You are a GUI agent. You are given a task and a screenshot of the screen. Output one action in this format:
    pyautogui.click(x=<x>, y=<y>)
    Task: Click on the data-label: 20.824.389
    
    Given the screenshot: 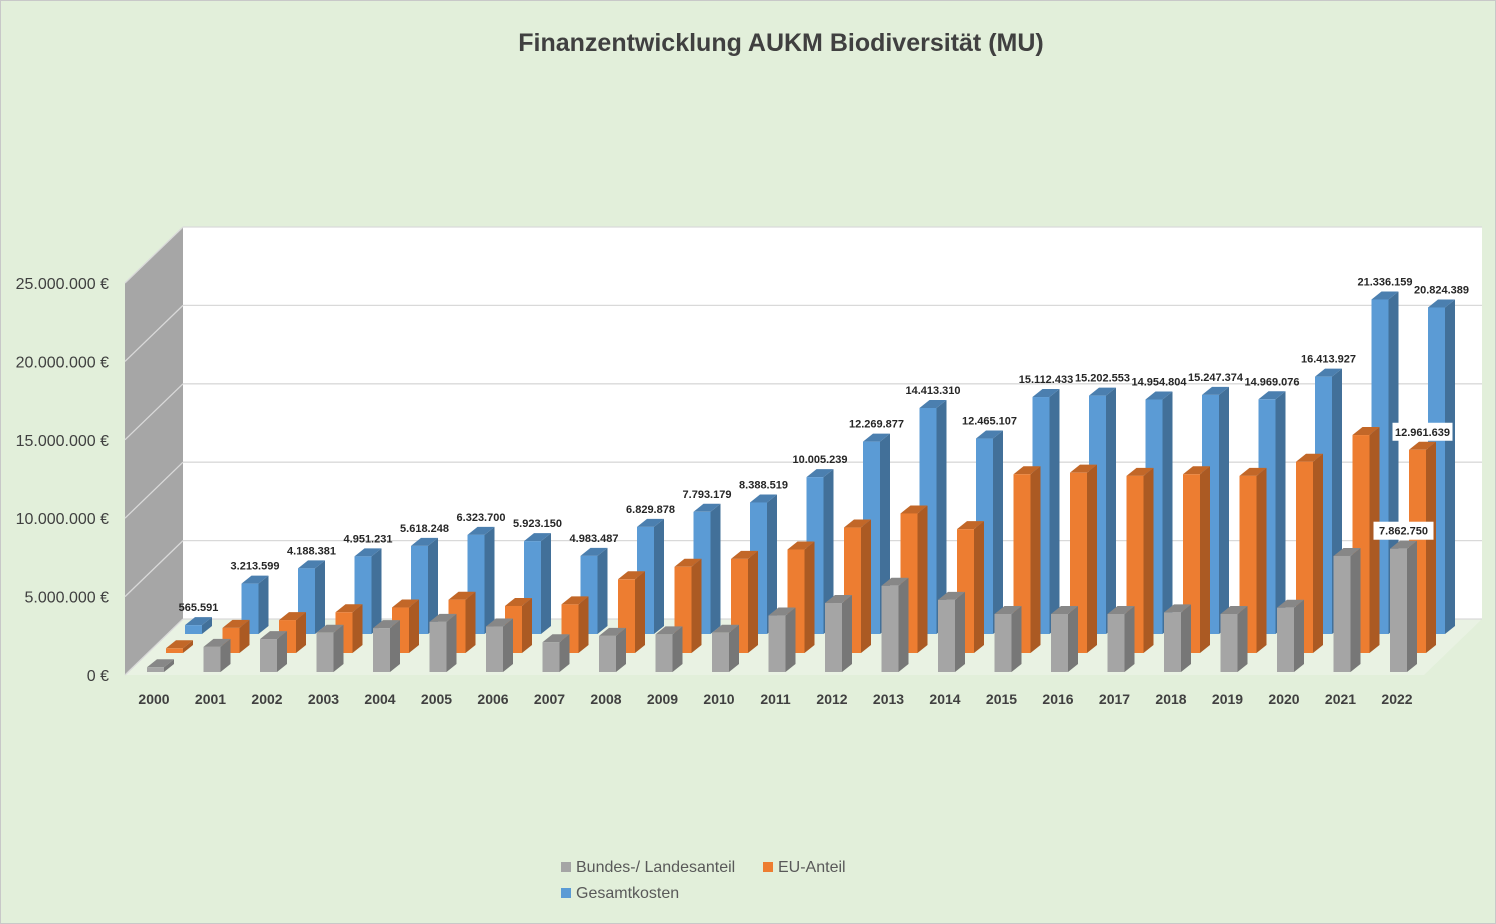 What is the action you would take?
    pyautogui.click(x=1441, y=290)
    